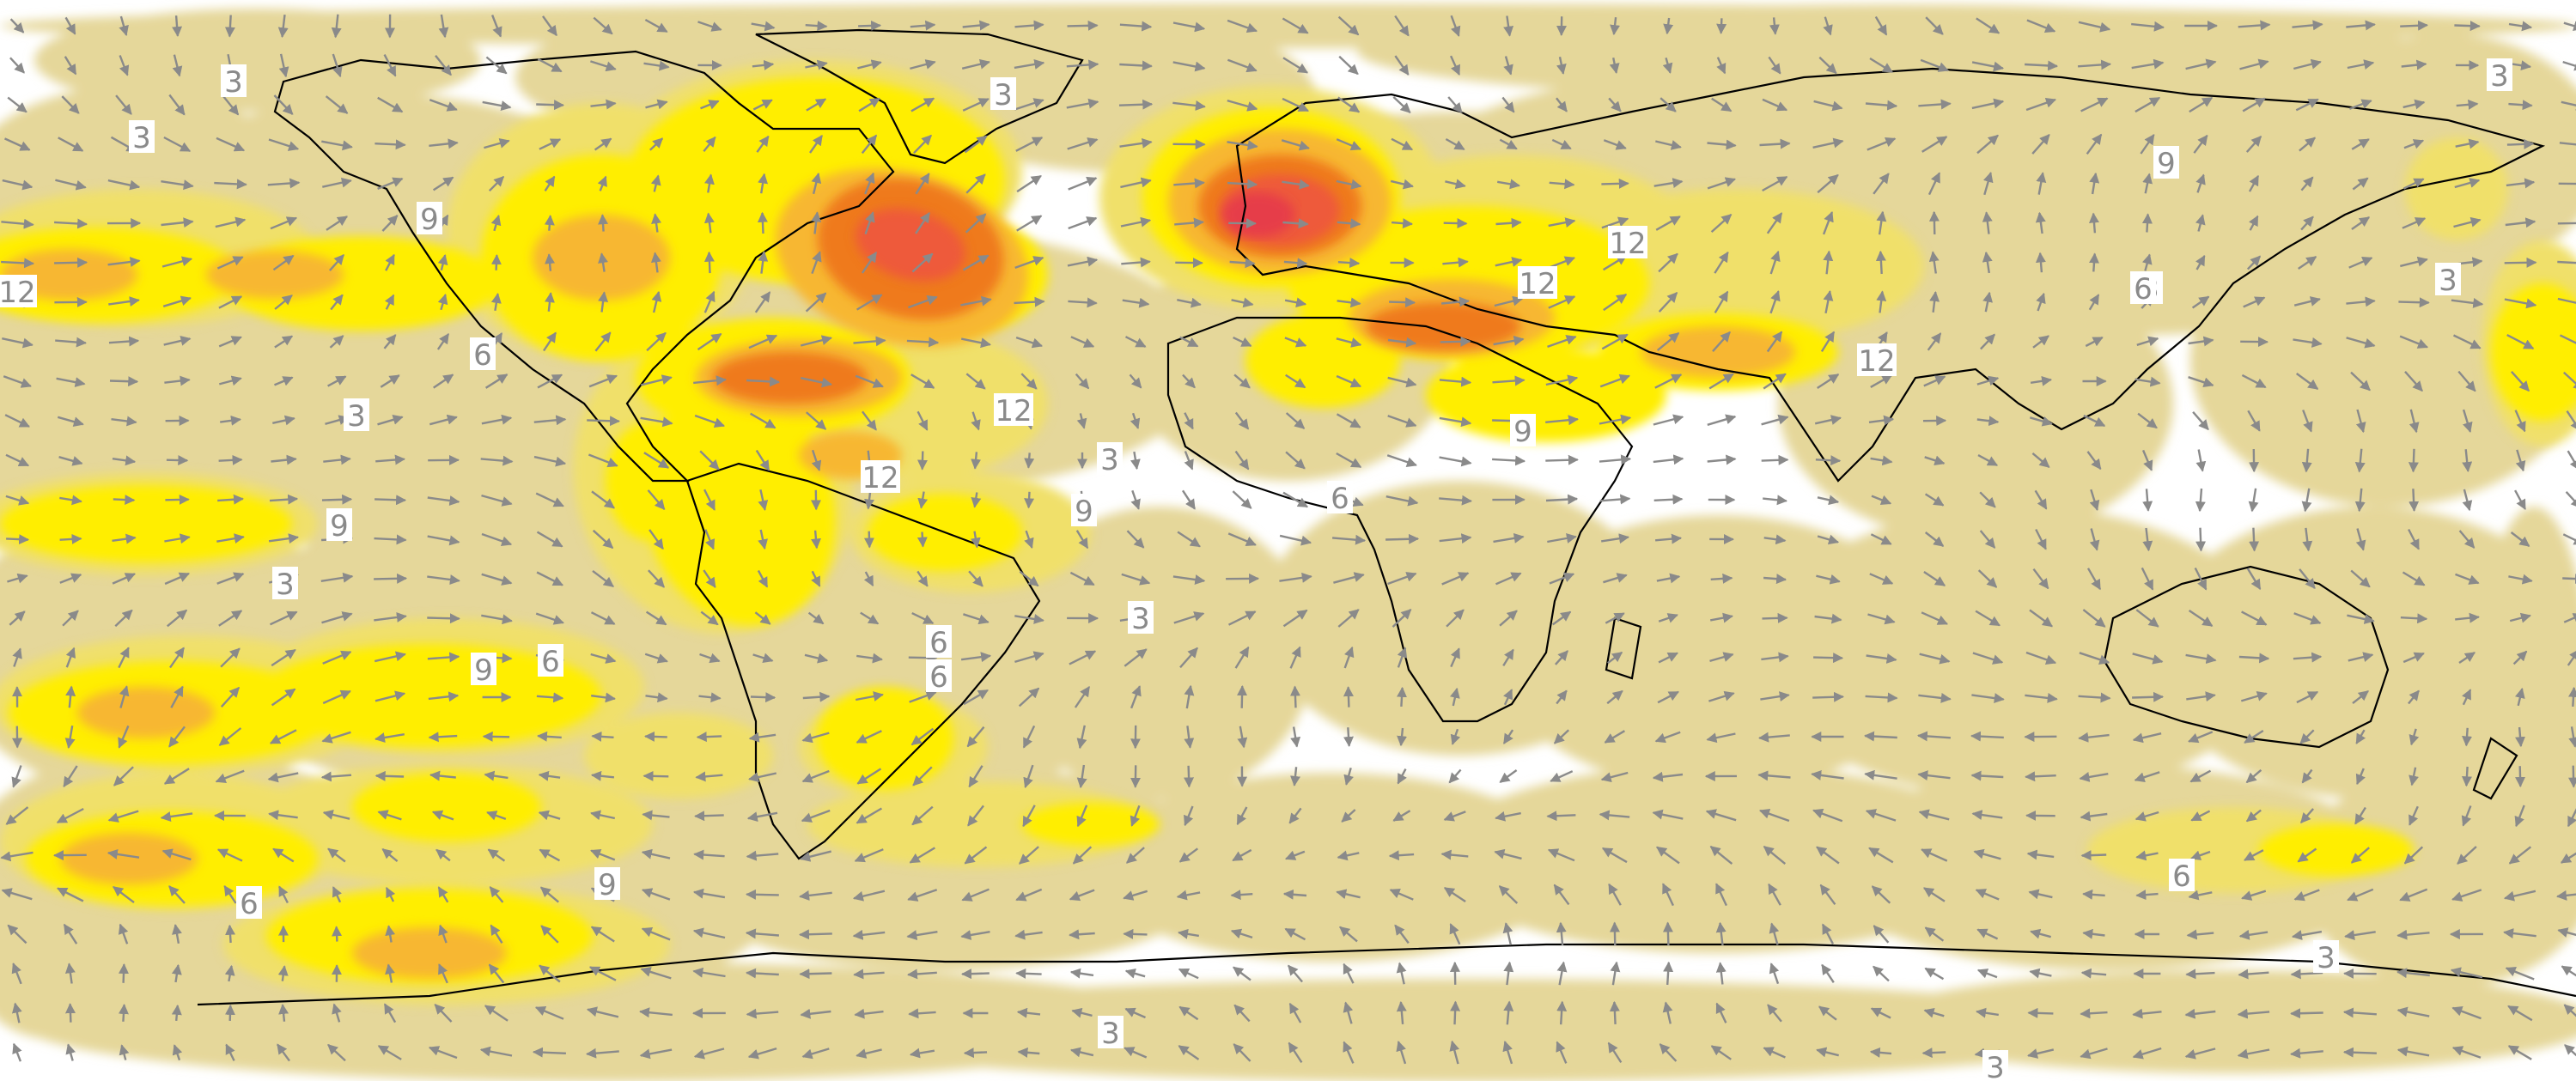  I want to click on coastline-segment, so click(919, 96).